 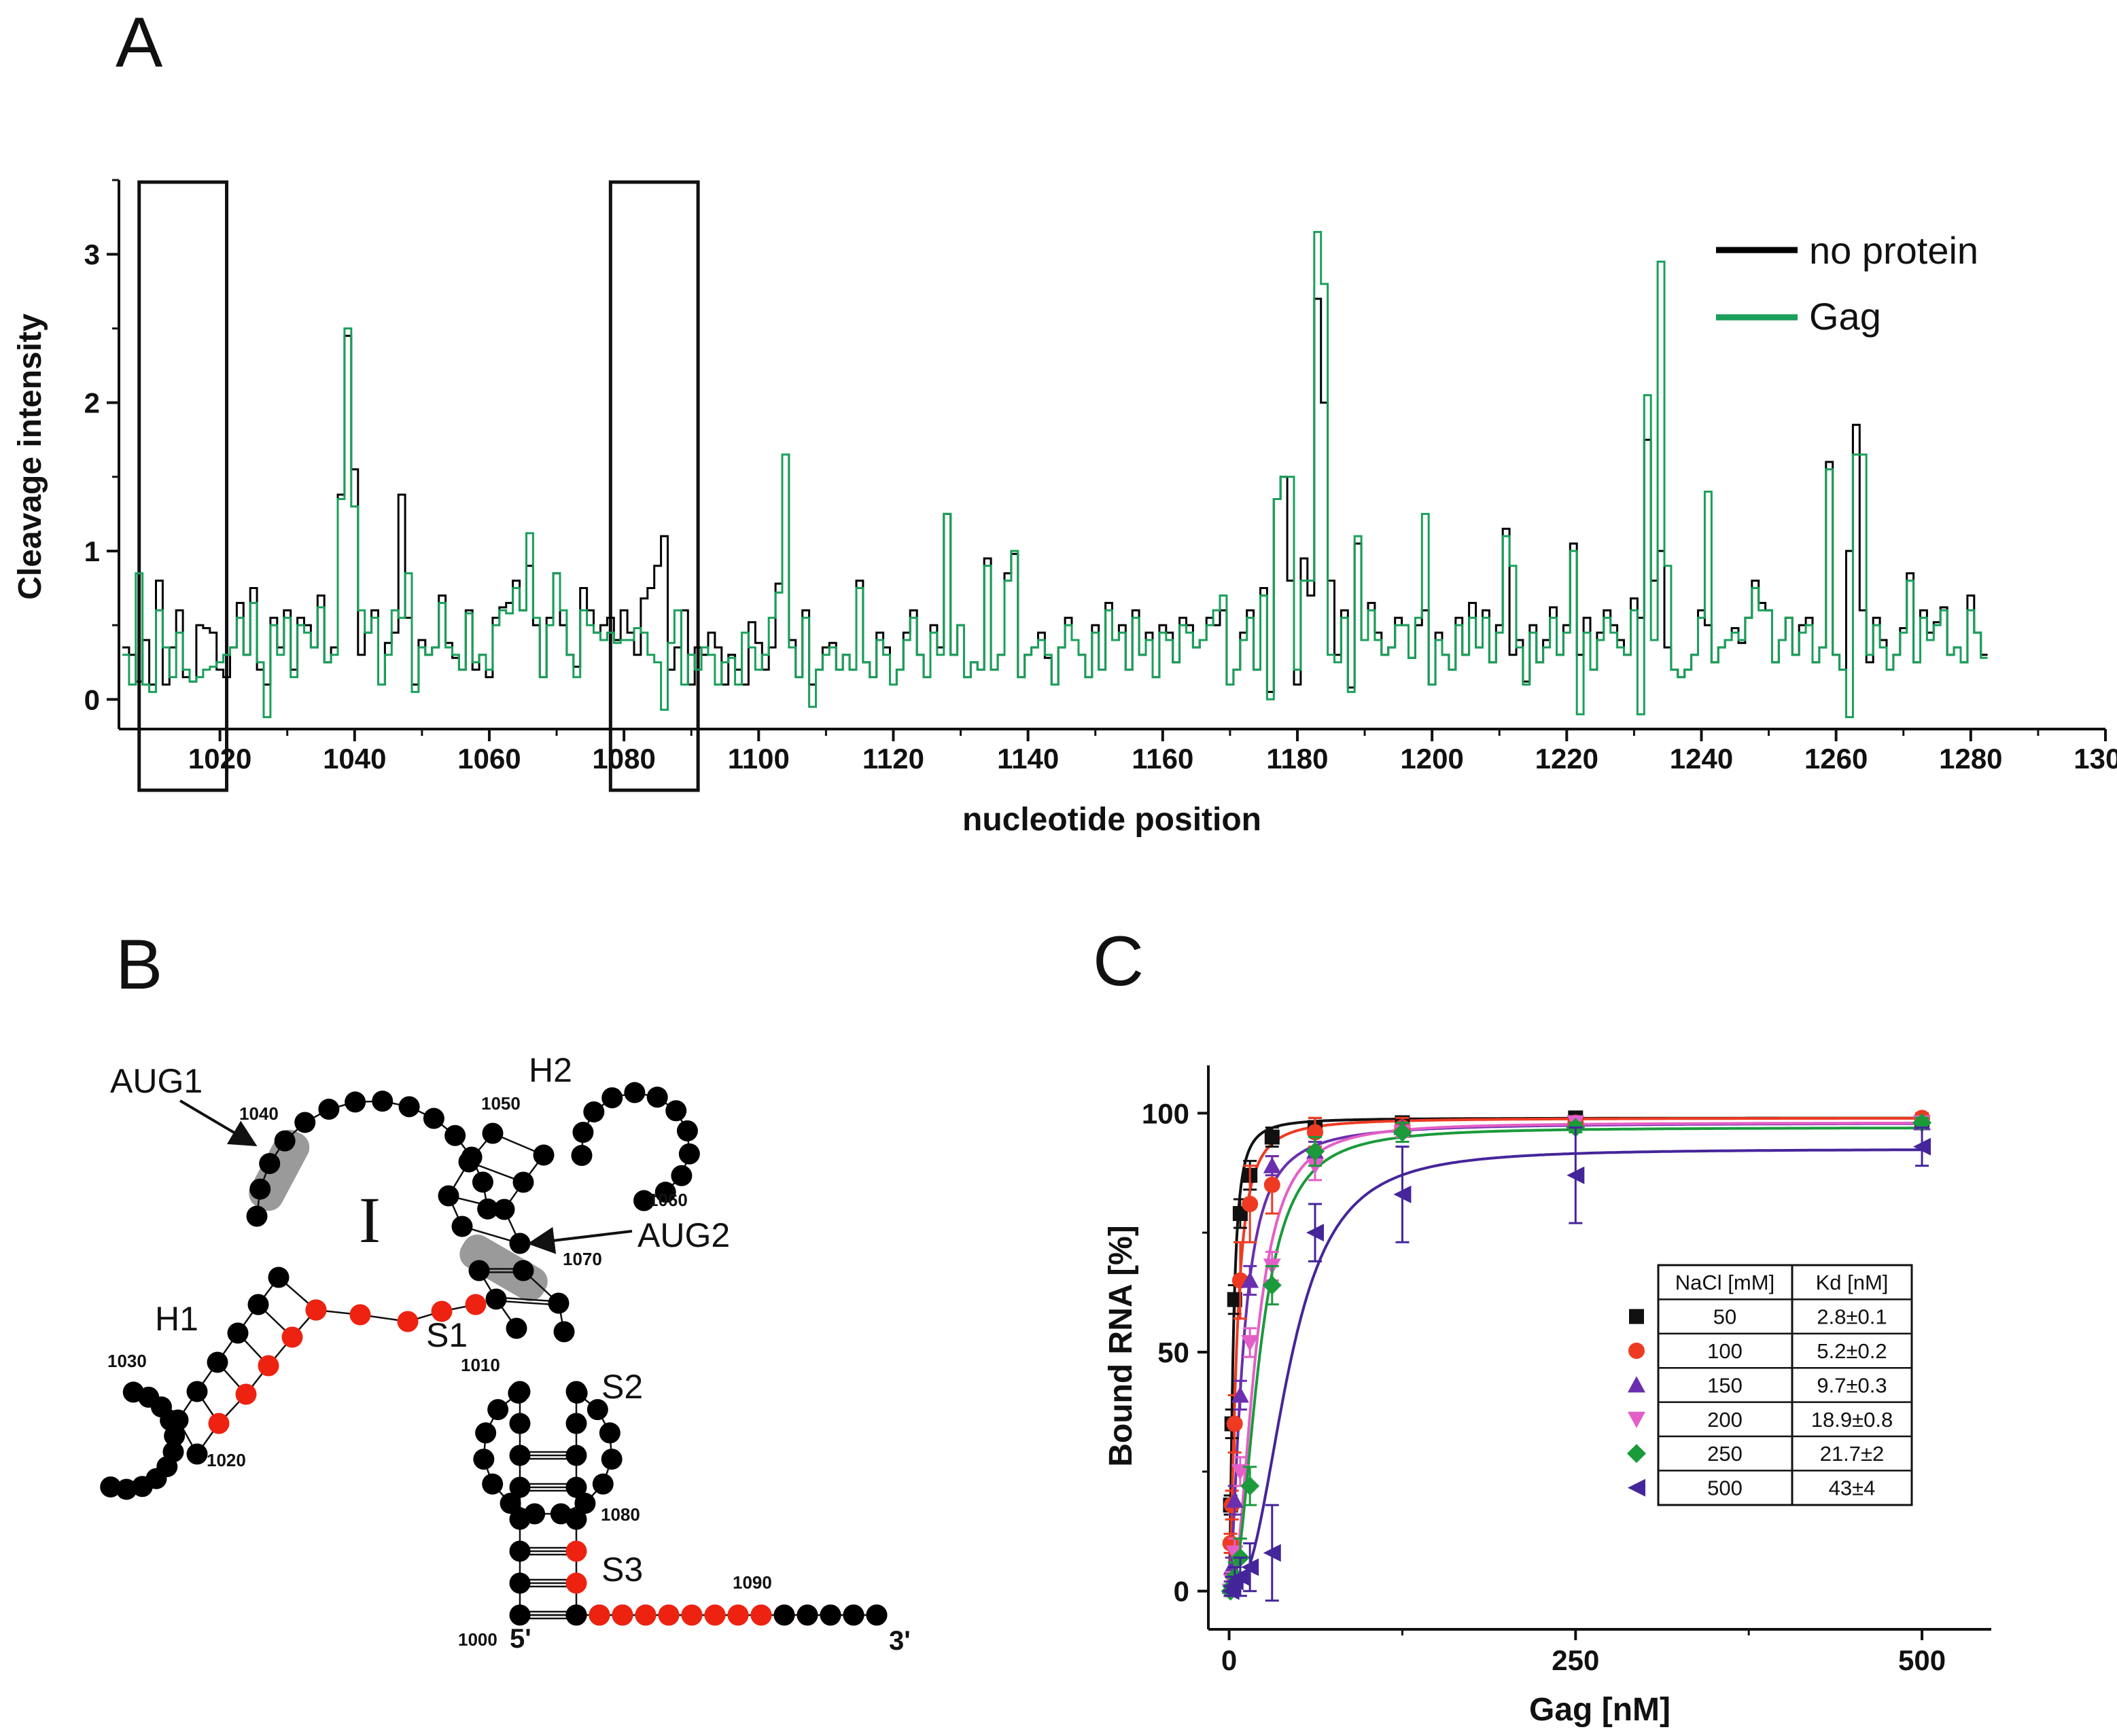 What do you see at coordinates (1702, 759) in the screenshot?
I see `panel-a-x-tick-label: 1240` at bounding box center [1702, 759].